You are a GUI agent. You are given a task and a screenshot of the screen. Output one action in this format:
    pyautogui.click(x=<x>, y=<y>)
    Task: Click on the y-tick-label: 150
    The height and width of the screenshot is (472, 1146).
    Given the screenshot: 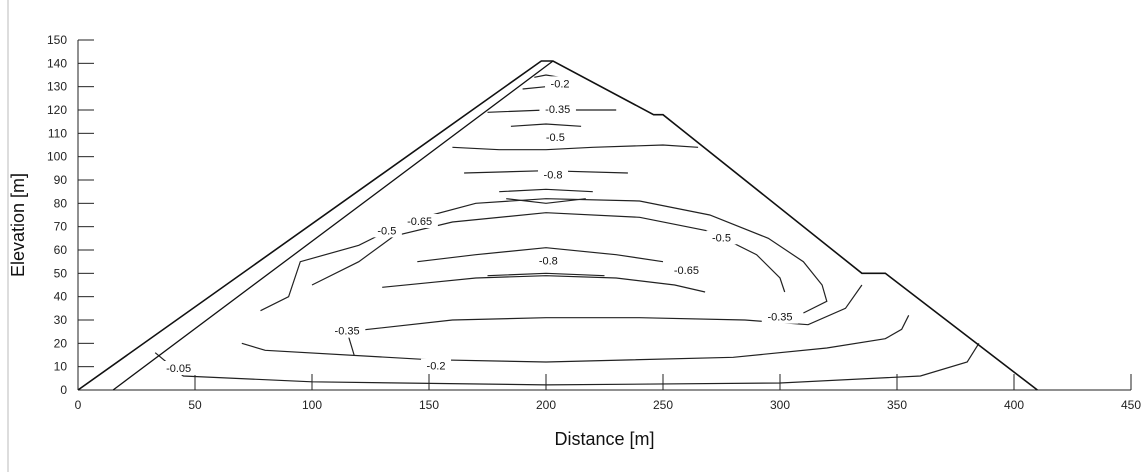 What is the action you would take?
    pyautogui.click(x=57, y=40)
    